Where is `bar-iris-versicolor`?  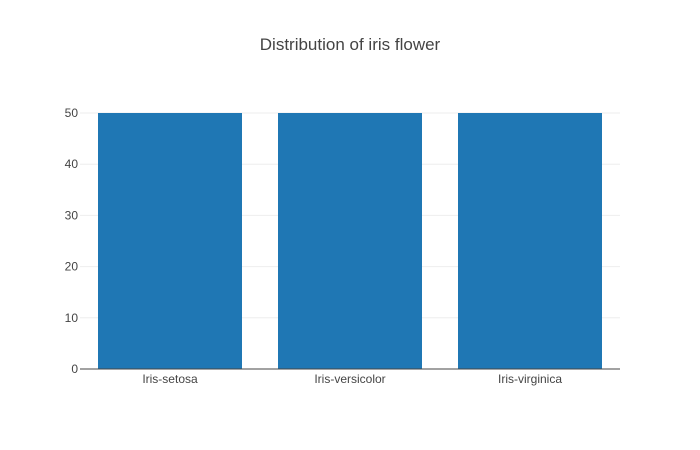 bar-iris-versicolor is located at coordinates (350, 241).